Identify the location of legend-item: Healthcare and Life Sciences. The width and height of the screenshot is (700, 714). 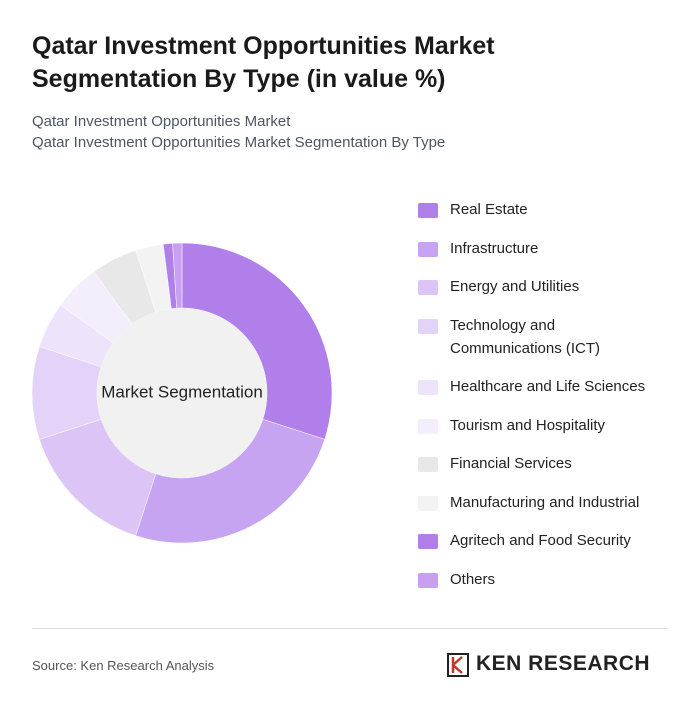
(538, 386).